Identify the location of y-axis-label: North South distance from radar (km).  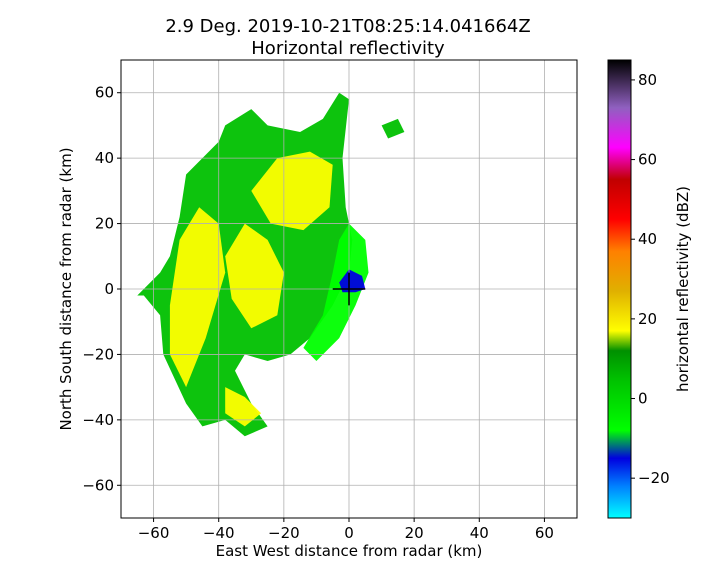
(66, 288).